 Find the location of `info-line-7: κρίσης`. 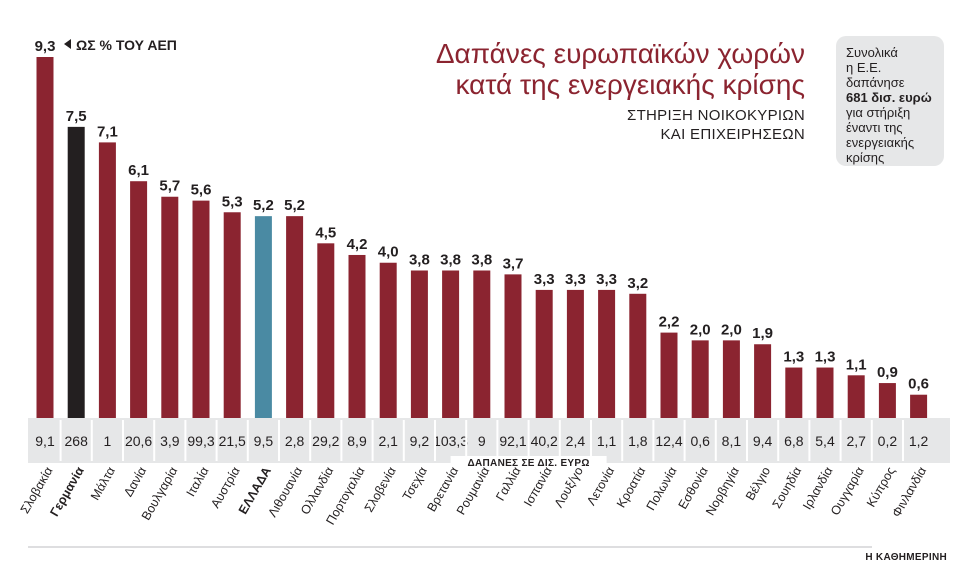

info-line-7: κρίσης is located at coordinates (865, 157).